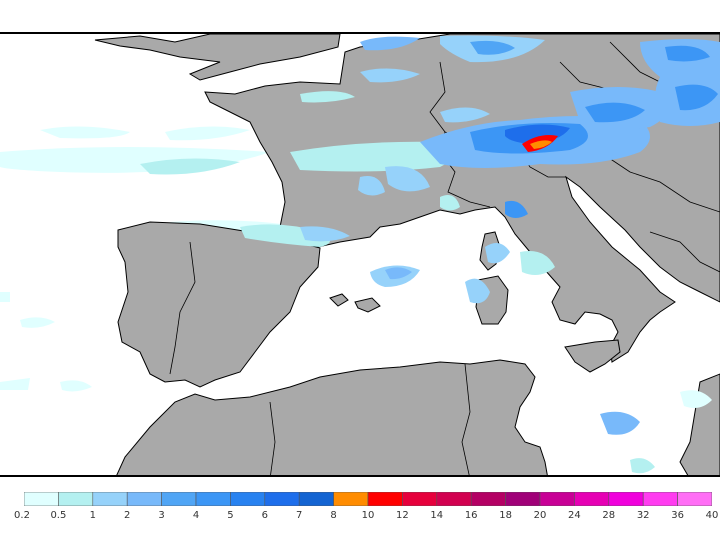 The width and height of the screenshot is (720, 540). I want to click on color-scale-legend, so click(368, 499).